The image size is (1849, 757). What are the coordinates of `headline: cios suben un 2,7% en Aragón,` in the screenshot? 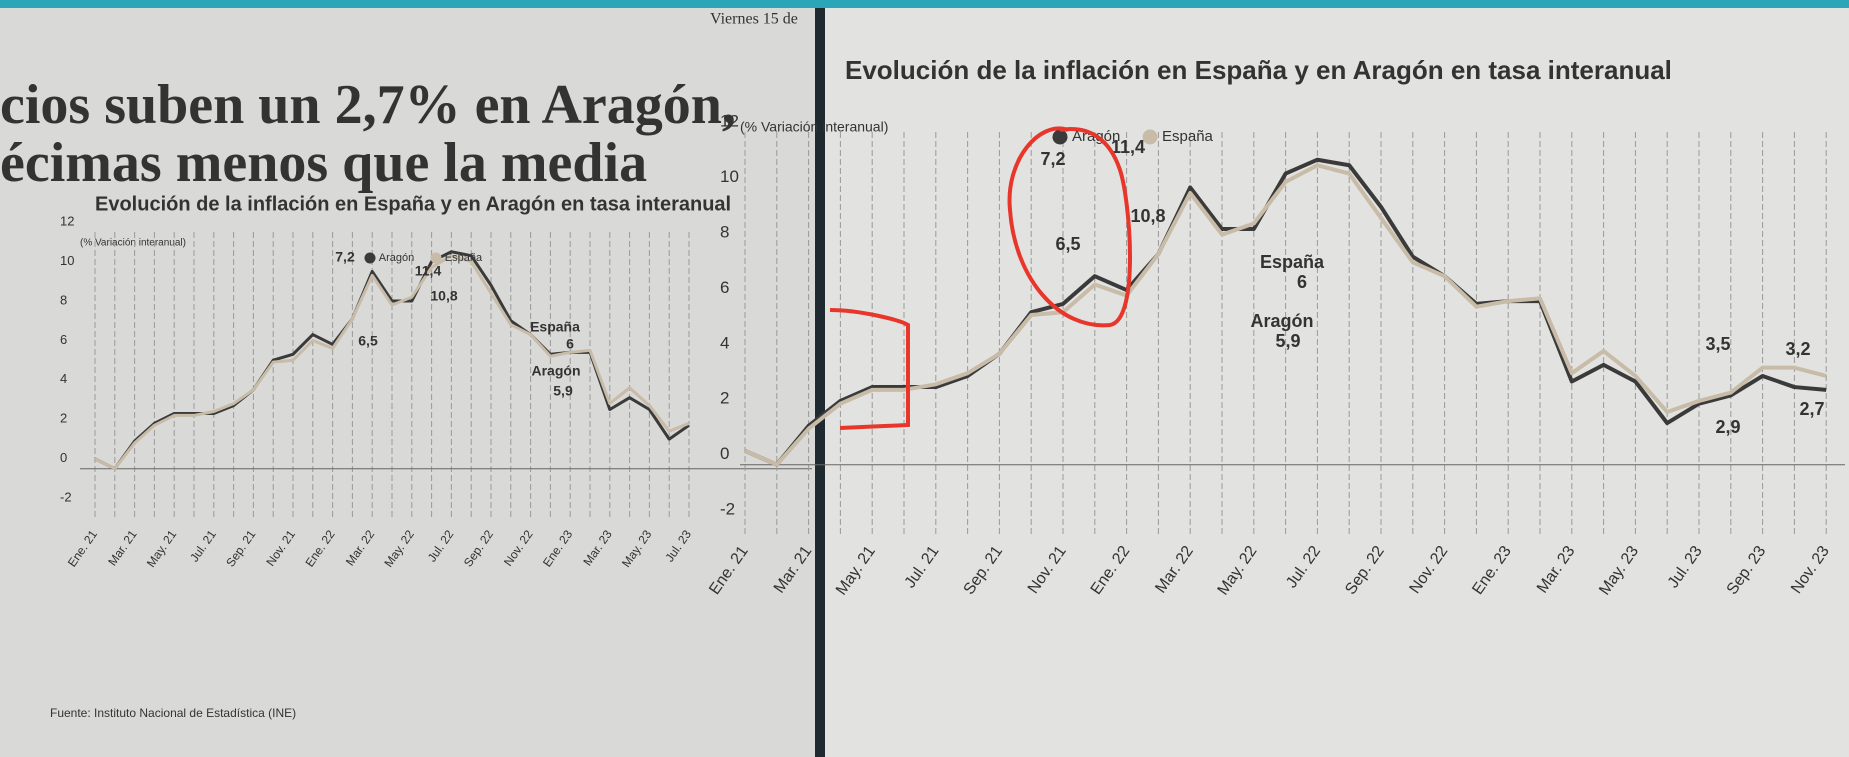 It's located at (368, 105).